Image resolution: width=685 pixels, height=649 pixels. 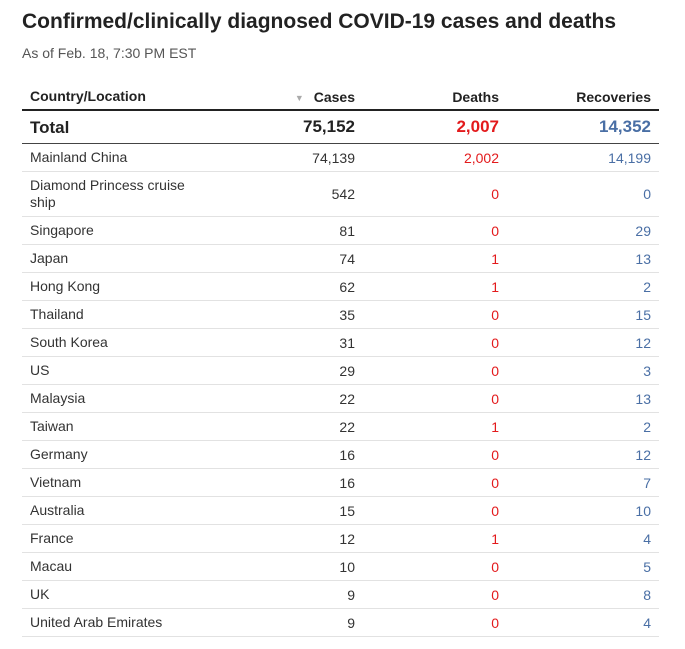 I want to click on cases-cell: 74,139, so click(x=333, y=157).